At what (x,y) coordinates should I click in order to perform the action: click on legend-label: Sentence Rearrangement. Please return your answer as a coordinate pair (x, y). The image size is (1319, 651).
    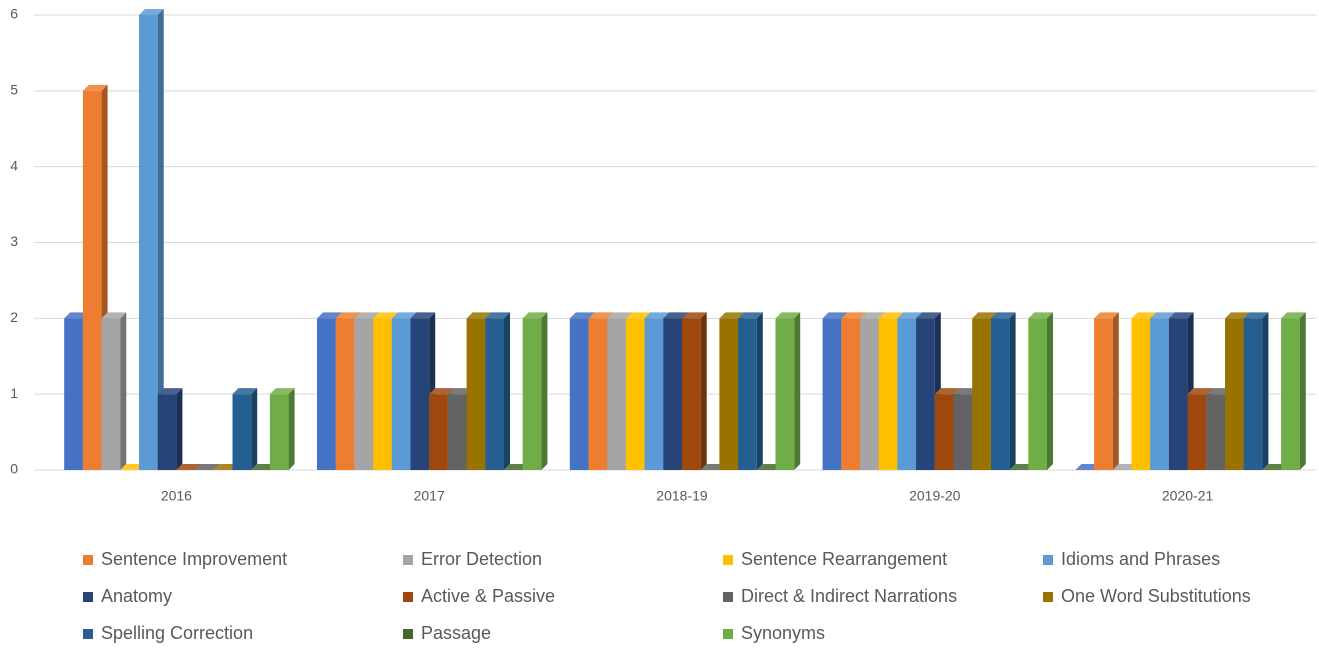
    Looking at the image, I should click on (844, 559).